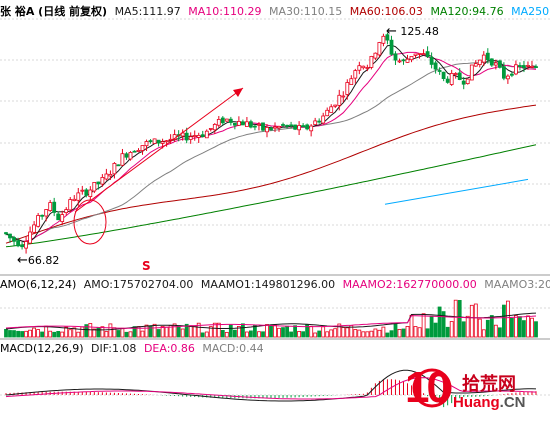  I want to click on indicator-macd: MACD:0.44, so click(233, 348).